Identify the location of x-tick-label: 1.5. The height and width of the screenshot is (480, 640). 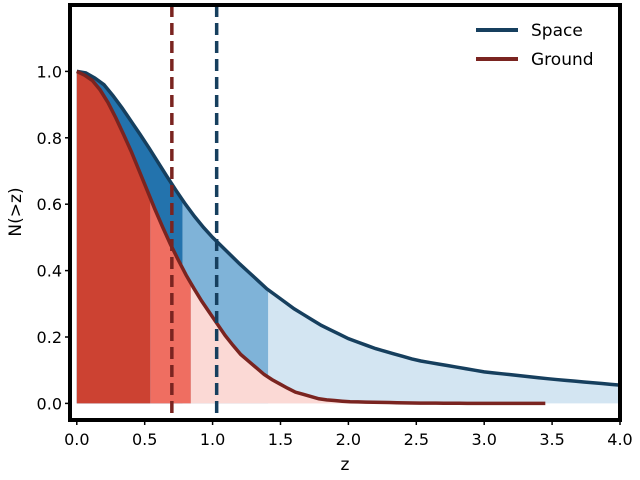
(280, 439).